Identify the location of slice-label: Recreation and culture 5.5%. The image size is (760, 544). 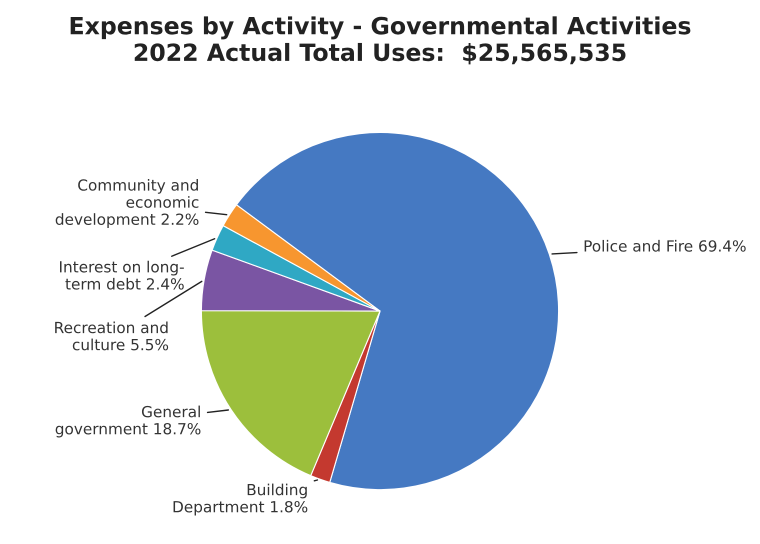
(111, 335).